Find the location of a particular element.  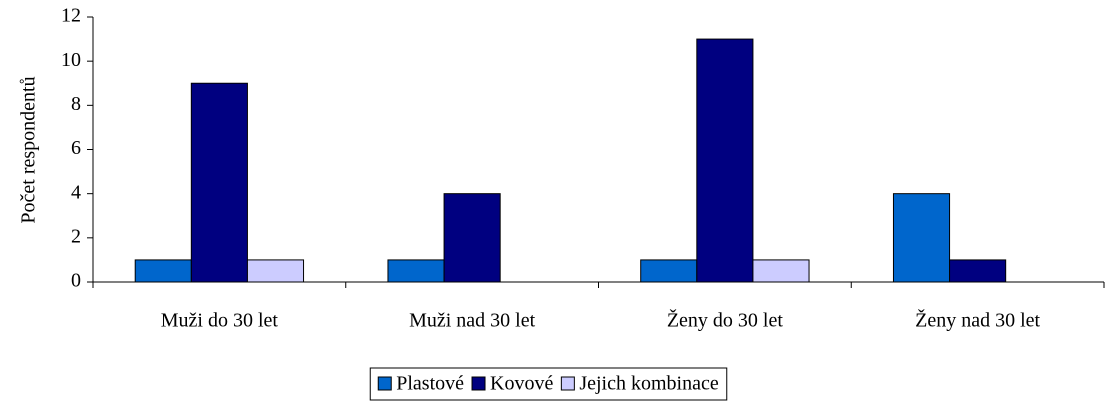

x-tick-label: Ženy do 30 let is located at coordinates (725, 320).